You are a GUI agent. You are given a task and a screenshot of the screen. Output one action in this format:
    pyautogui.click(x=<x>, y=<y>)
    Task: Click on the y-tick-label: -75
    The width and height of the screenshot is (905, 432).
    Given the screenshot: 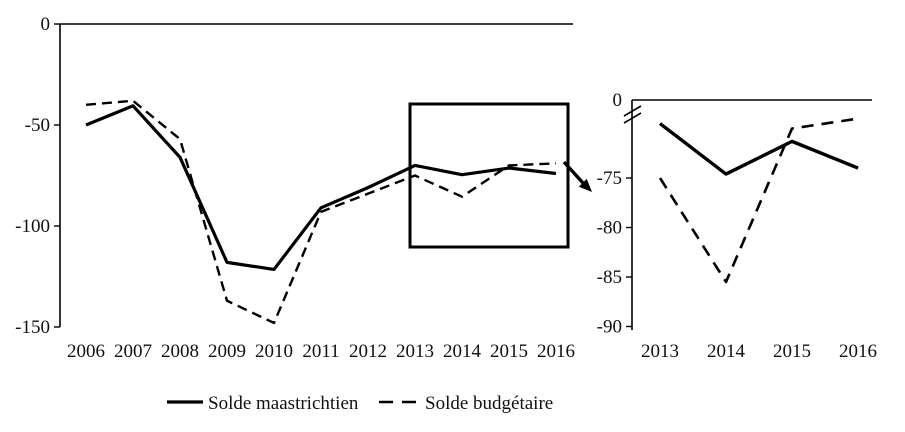 What is the action you would take?
    pyautogui.click(x=609, y=178)
    